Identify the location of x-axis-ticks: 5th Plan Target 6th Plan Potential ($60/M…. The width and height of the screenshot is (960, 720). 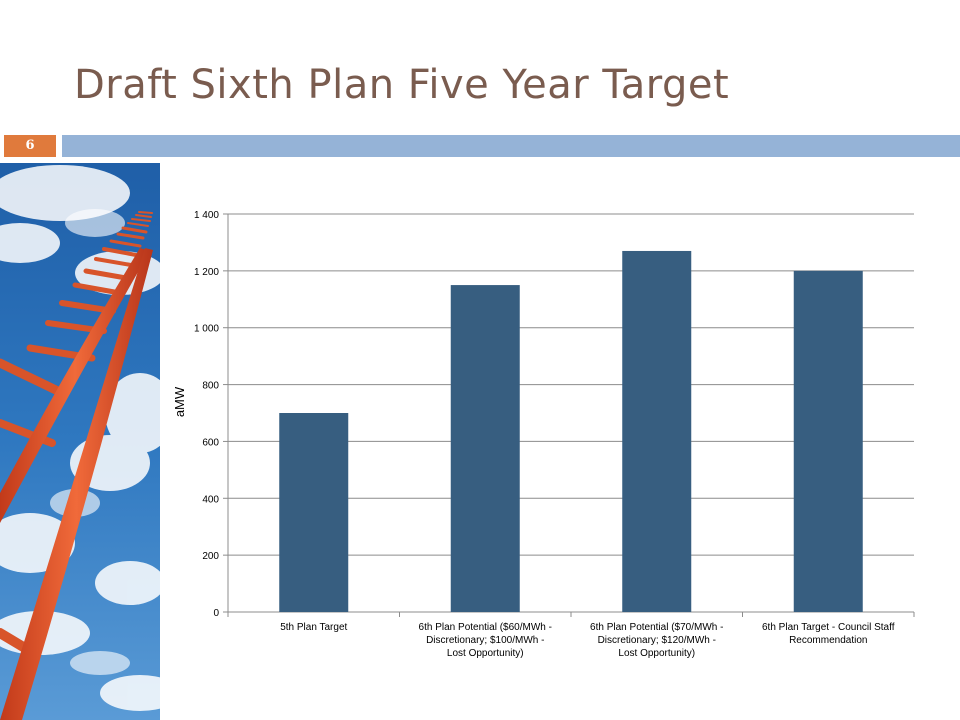
(571, 635).